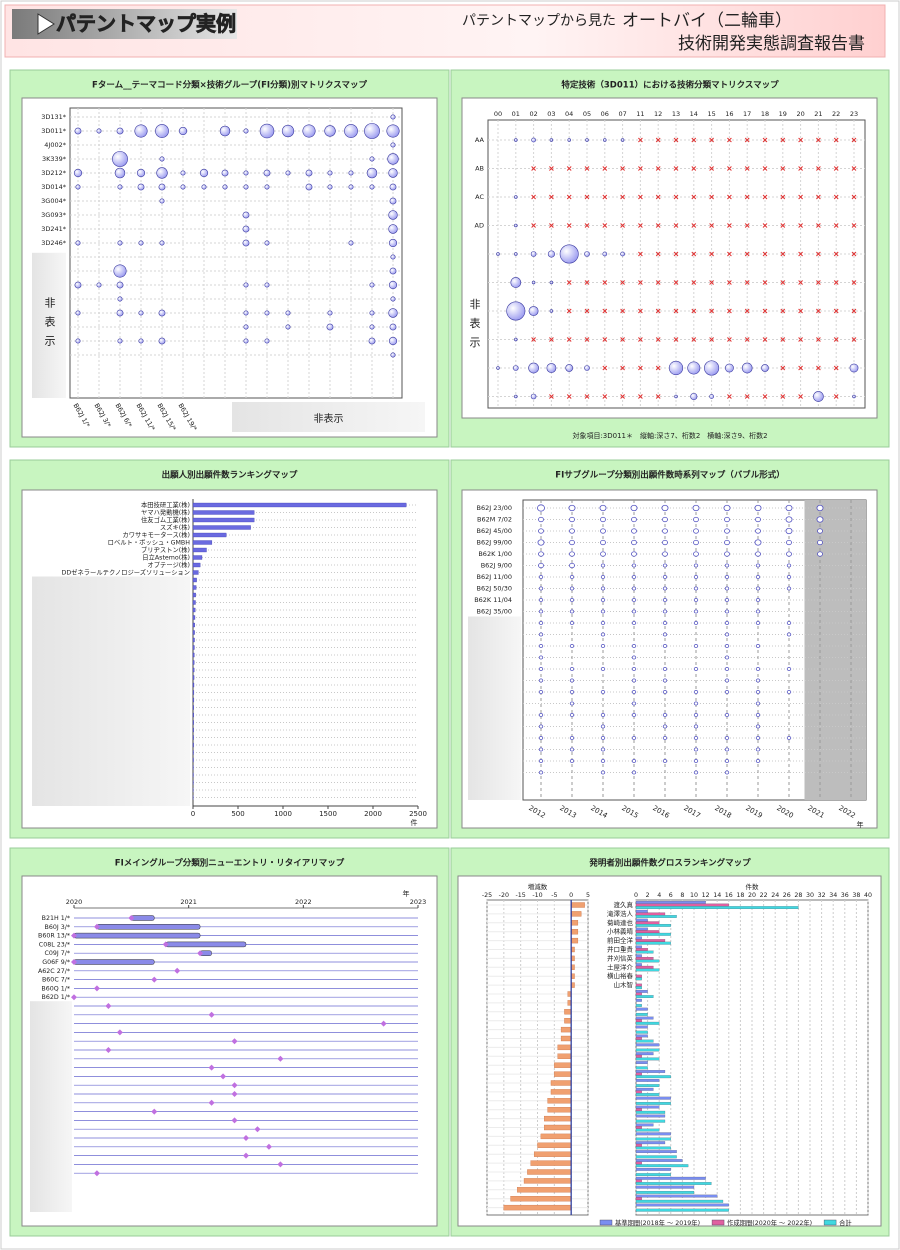 This screenshot has height=1250, width=900. I want to click on x-tick-label: 32, so click(822, 895).